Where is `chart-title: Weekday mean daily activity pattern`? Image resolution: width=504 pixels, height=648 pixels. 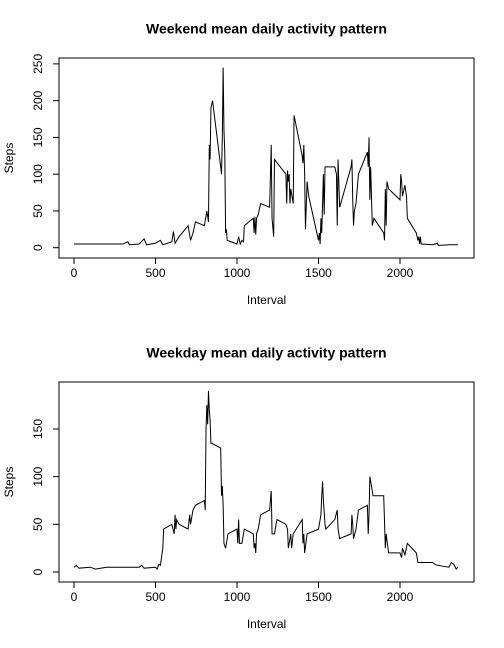
chart-title: Weekday mean daily activity pattern is located at coordinates (266, 353).